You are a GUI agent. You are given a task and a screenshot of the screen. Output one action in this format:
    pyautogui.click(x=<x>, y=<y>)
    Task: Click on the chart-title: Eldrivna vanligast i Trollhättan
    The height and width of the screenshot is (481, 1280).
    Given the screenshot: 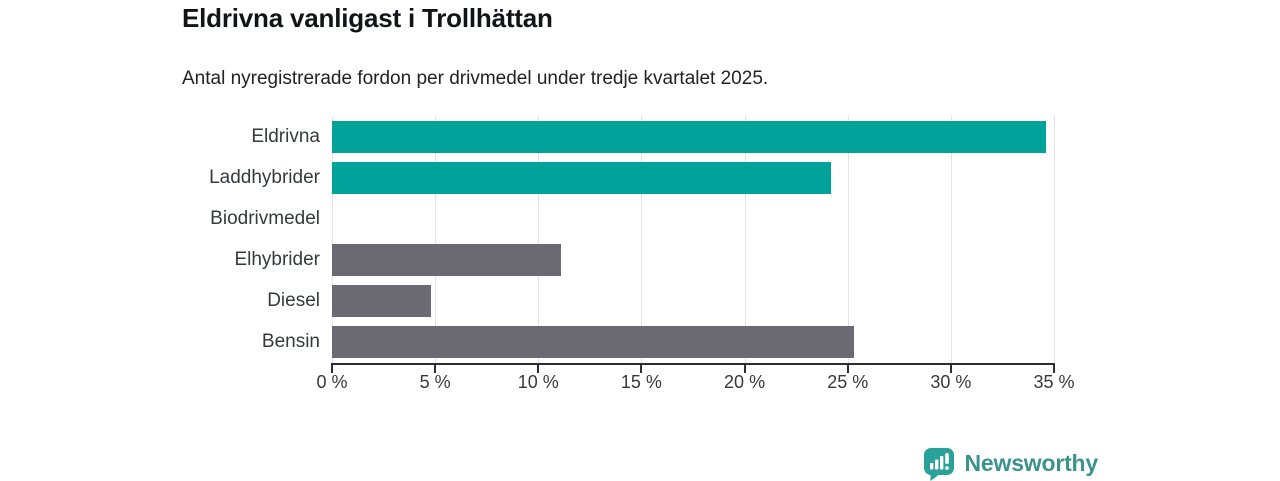 What is the action you would take?
    pyautogui.click(x=367, y=18)
    